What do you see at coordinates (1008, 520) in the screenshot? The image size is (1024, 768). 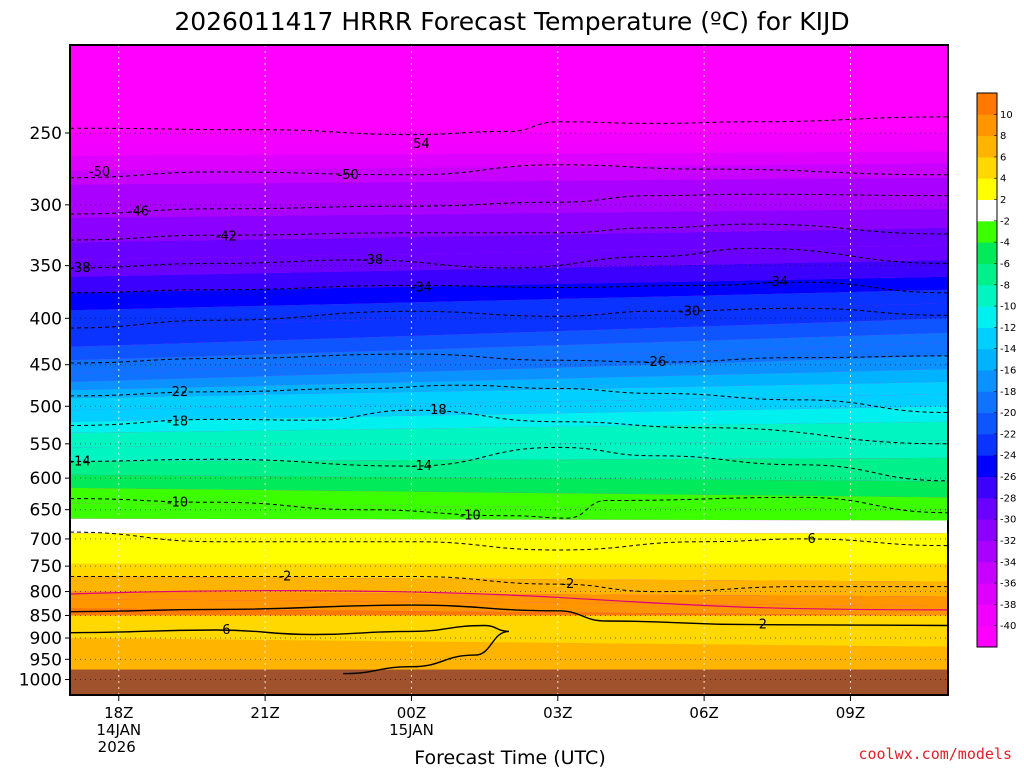 I see `colorbar-label--30: -30` at bounding box center [1008, 520].